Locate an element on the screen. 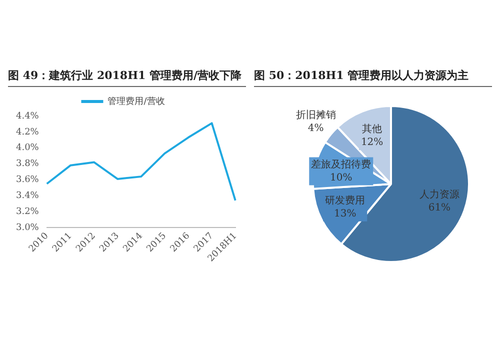  slice-label: 研发费用 is located at coordinates (345, 200).